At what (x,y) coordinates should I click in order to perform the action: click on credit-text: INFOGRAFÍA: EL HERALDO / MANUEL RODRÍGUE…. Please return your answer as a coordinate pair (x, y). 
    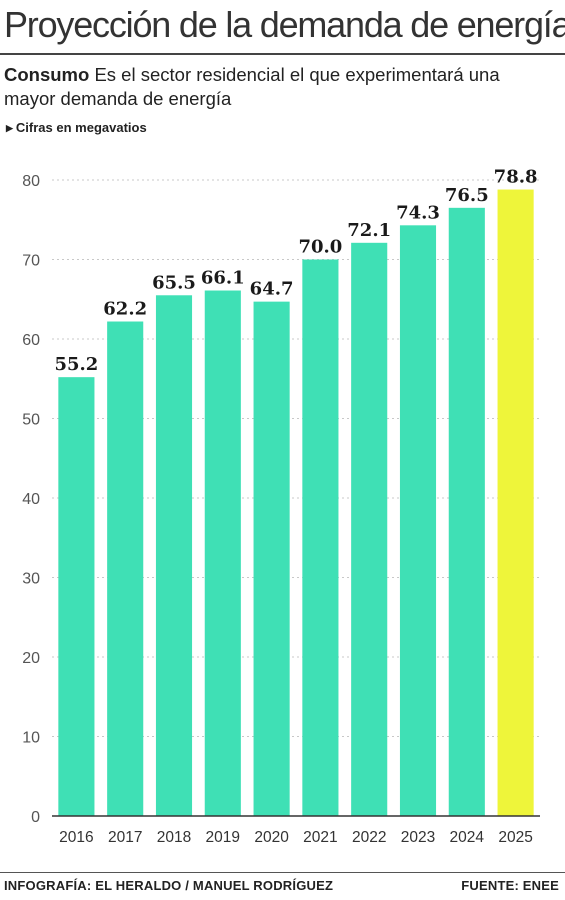
    Looking at the image, I should click on (169, 885).